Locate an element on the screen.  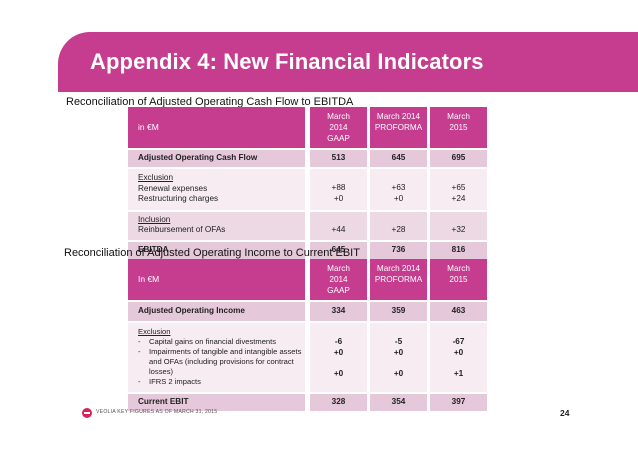
table-row: Adjusted Operating Income 334 359 463 is located at coordinates (307, 311).